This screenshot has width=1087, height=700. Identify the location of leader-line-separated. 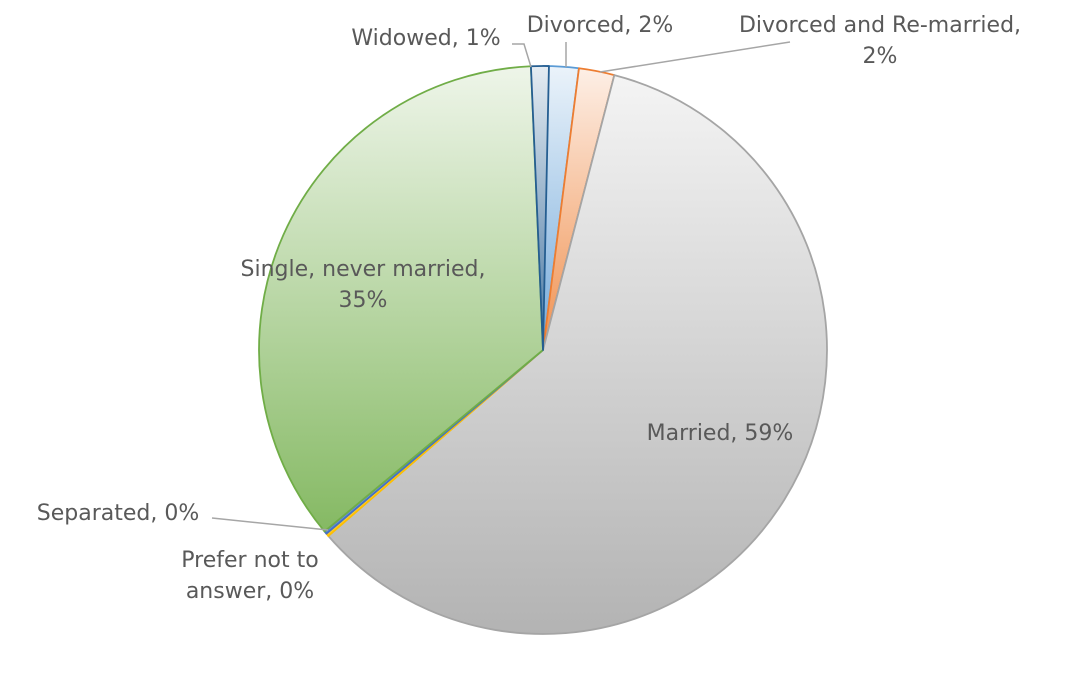
(270, 524).